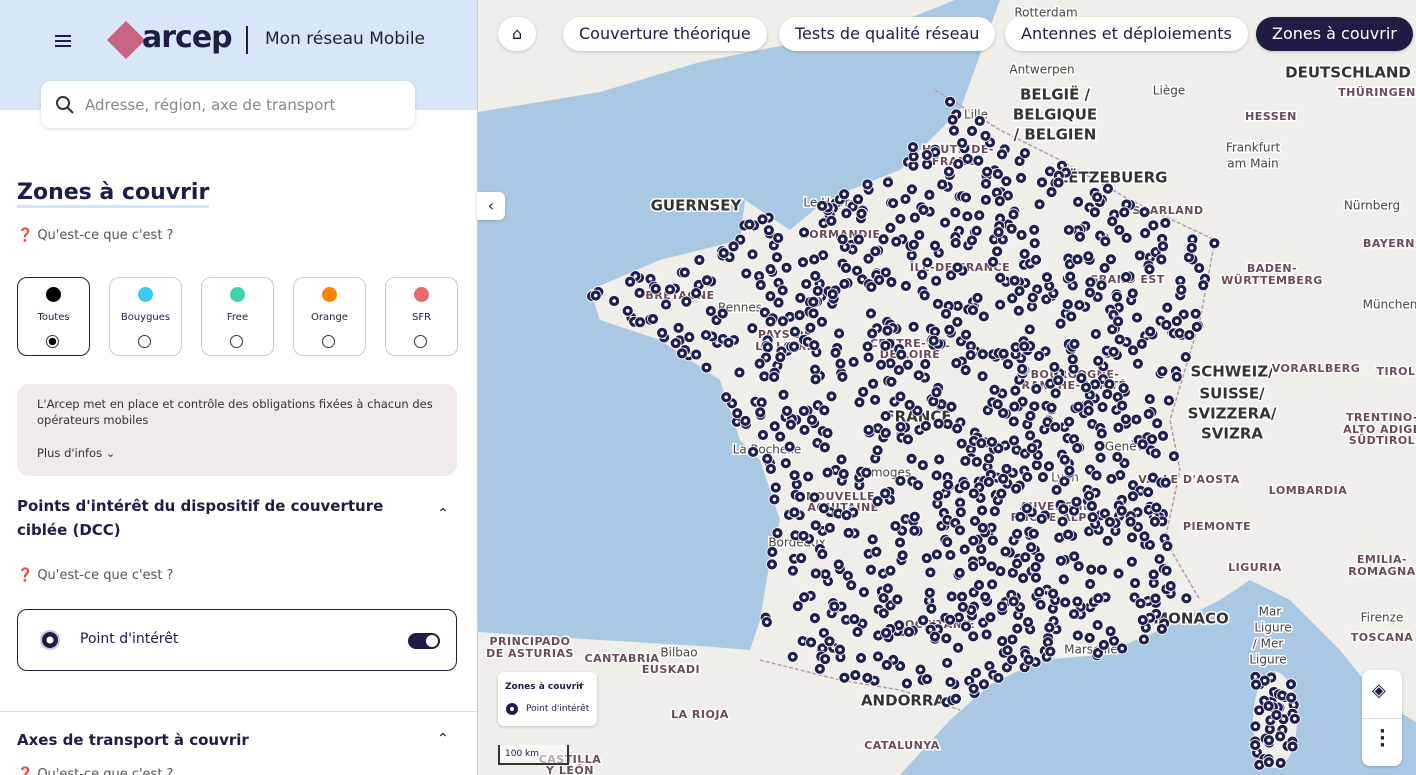  Describe the element at coordinates (145, 316) in the screenshot. I see `operator-option: Bouygues` at that location.